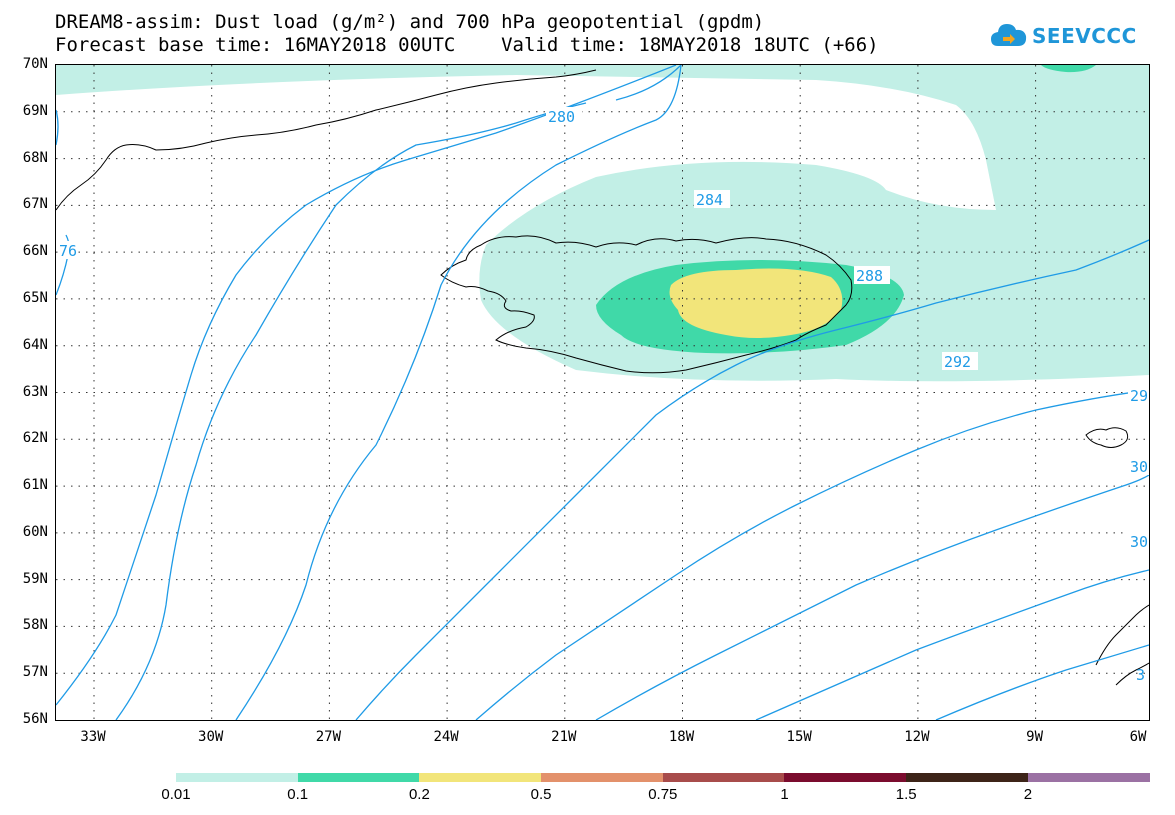  Describe the element at coordinates (1107, 437) in the screenshot. I see `faroe-coastline` at that location.